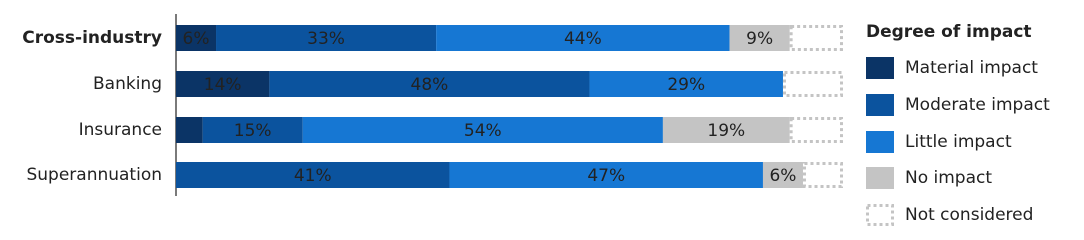 The image size is (1084, 240). I want to click on legend-label: Material impact, so click(971, 68).